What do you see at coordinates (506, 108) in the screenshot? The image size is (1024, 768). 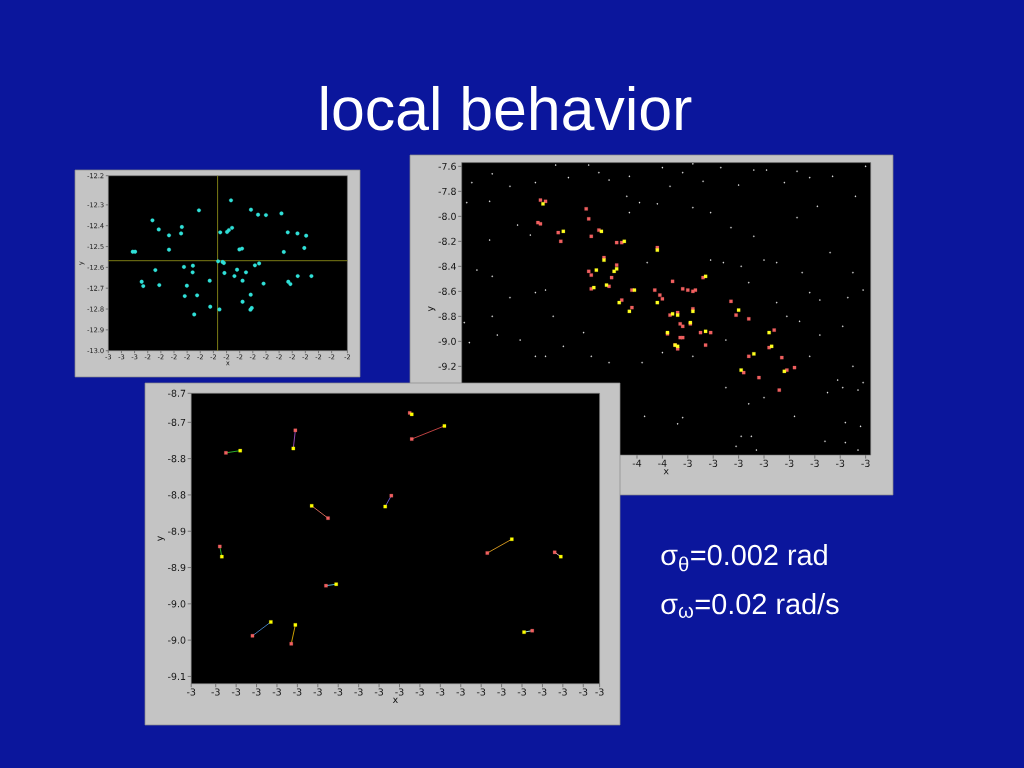 I see `text: local behavior` at bounding box center [506, 108].